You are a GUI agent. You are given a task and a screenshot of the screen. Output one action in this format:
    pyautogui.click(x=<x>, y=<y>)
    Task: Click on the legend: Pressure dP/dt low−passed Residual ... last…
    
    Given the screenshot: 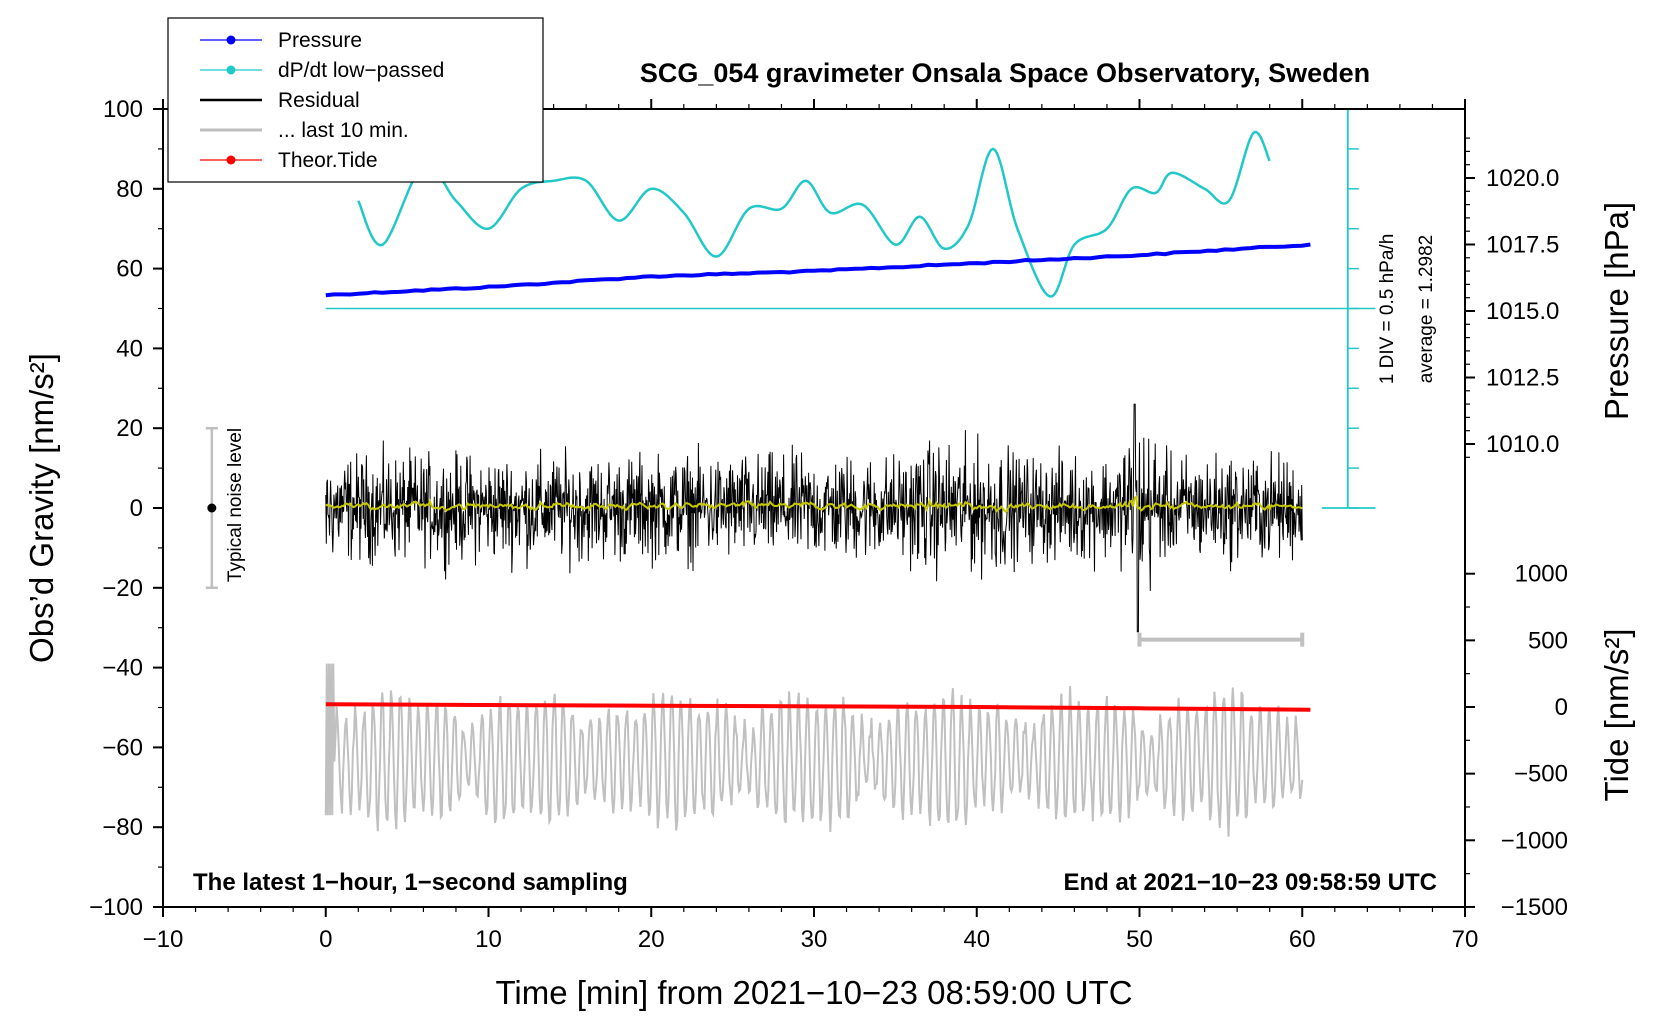 What is the action you would take?
    pyautogui.click(x=355, y=100)
    